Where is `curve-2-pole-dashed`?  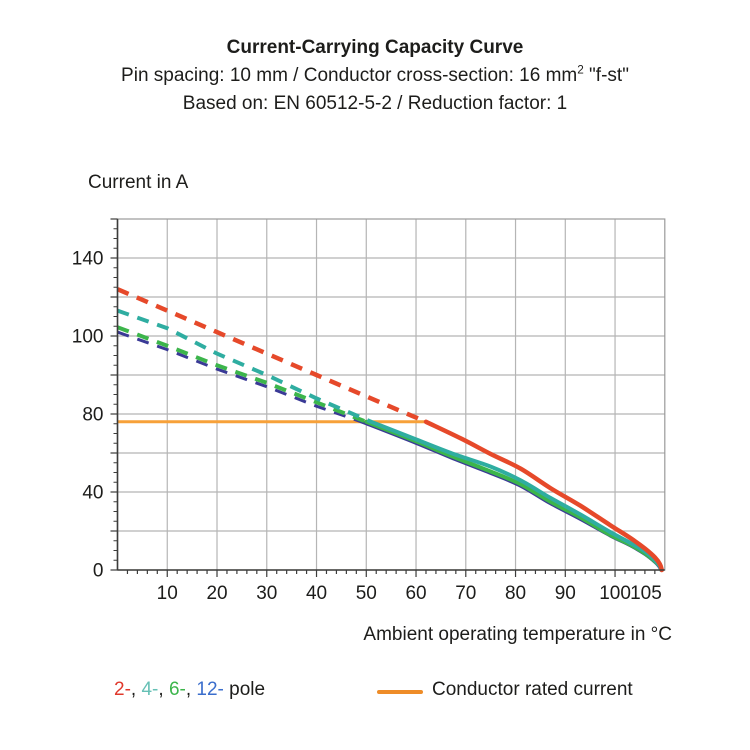
curve-2-pole-dashed is located at coordinates (271, 355).